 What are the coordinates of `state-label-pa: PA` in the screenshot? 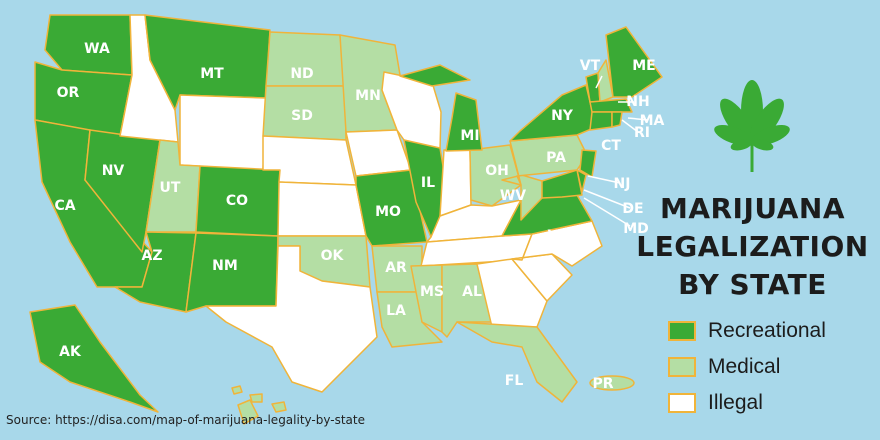 It's located at (556, 158).